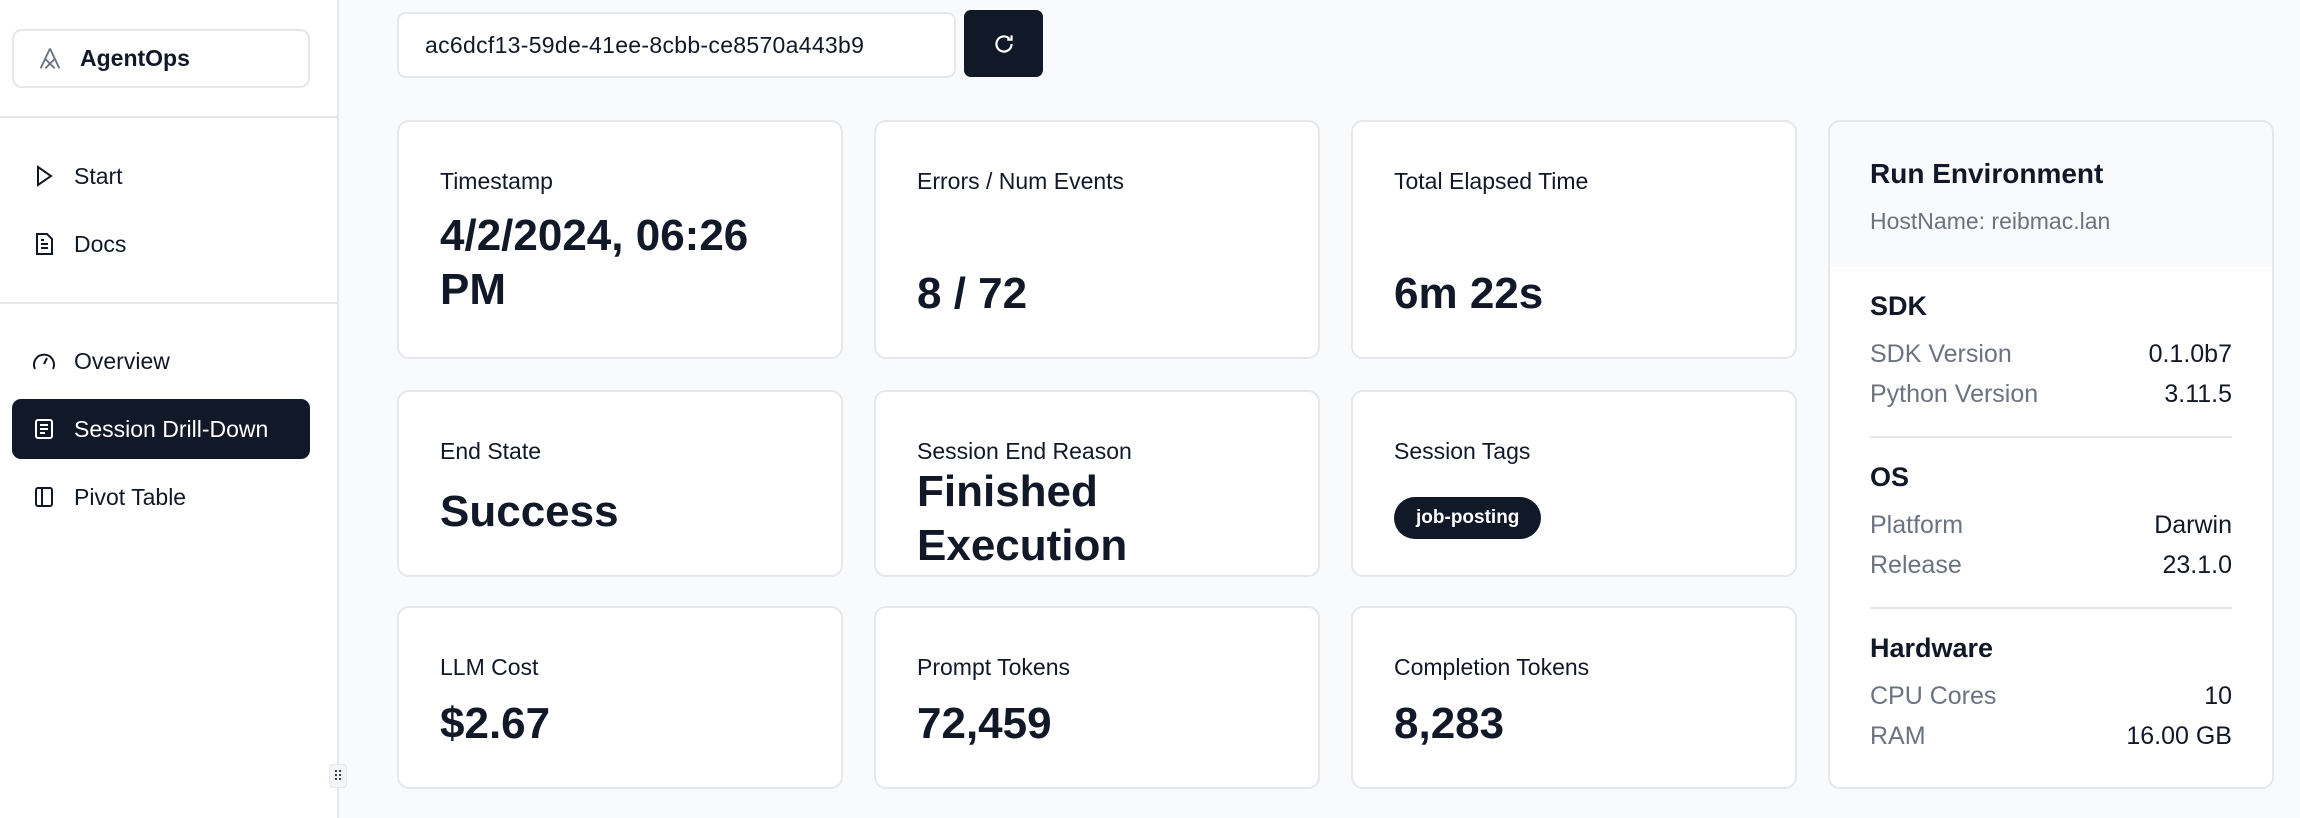 The height and width of the screenshot is (818, 2300). What do you see at coordinates (1468, 518) in the screenshot?
I see `tag-badge: job-posting` at bounding box center [1468, 518].